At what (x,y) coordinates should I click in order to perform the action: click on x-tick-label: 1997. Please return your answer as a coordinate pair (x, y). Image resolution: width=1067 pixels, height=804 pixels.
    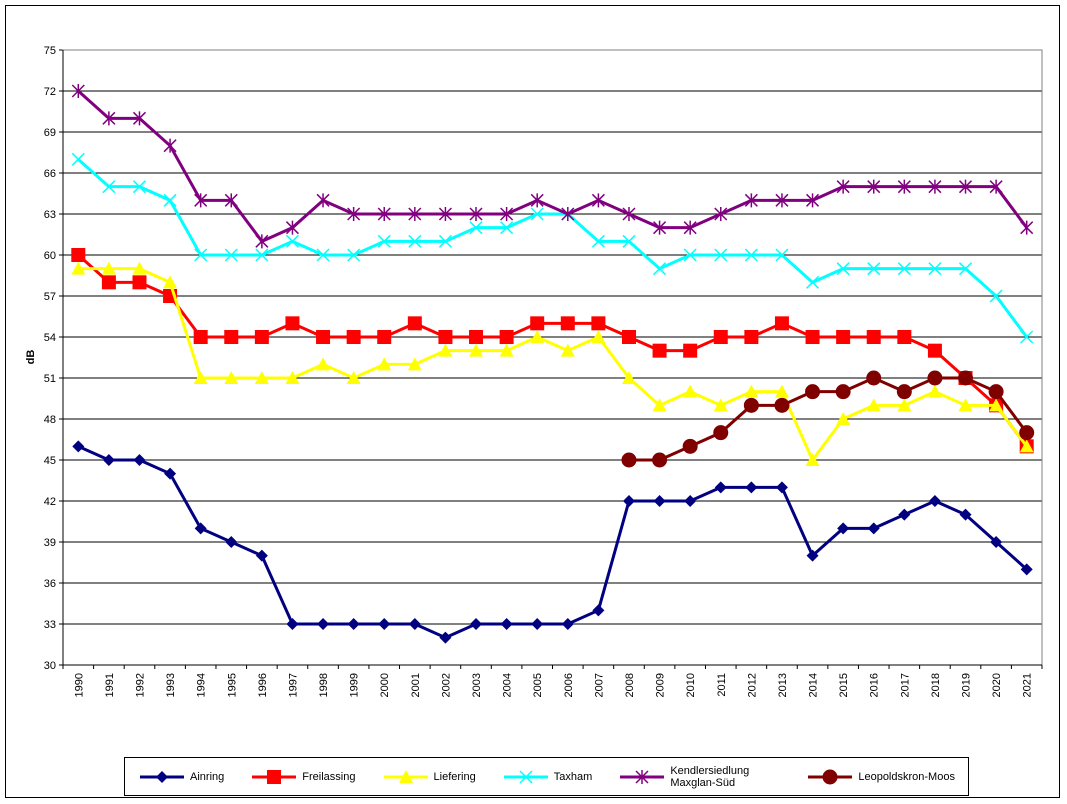
    Looking at the image, I should click on (293, 685).